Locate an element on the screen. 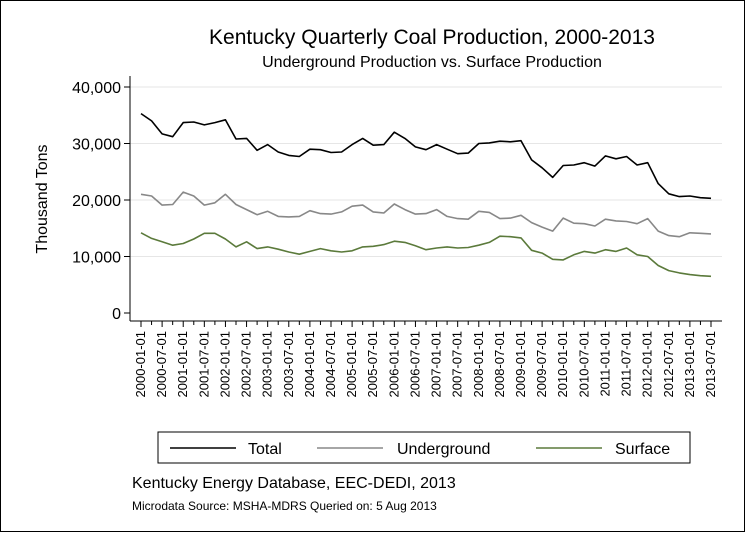 The height and width of the screenshot is (533, 746). legend: Total Underground Surface is located at coordinates (424, 447).